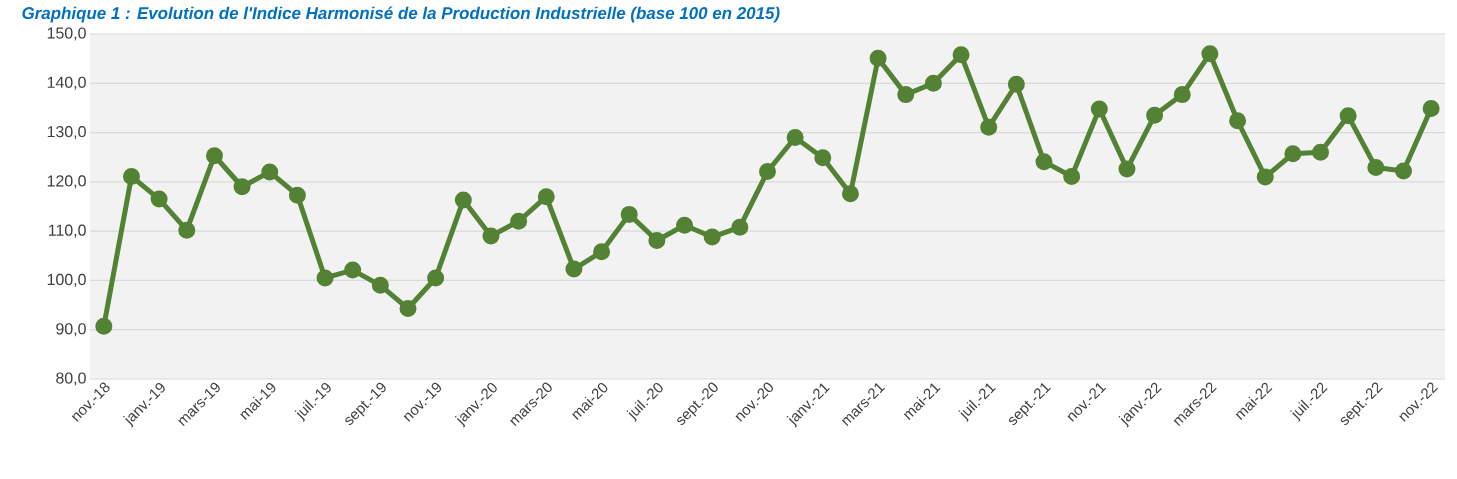  I want to click on y-tick-label: 90,0, so click(71, 330).